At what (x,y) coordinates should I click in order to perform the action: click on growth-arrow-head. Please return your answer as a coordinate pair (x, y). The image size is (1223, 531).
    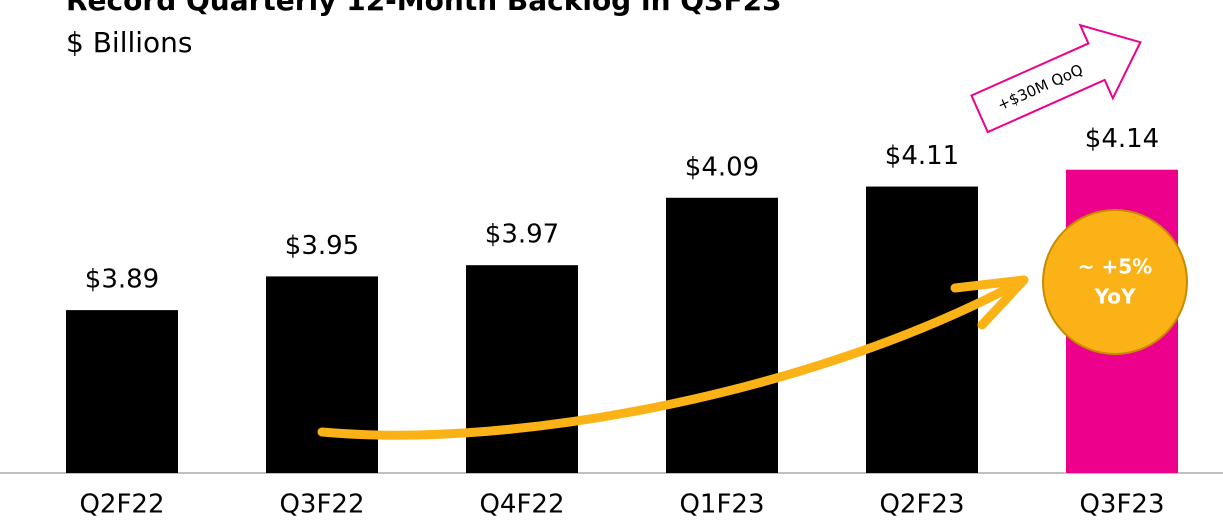
    Looking at the image, I should click on (989, 302).